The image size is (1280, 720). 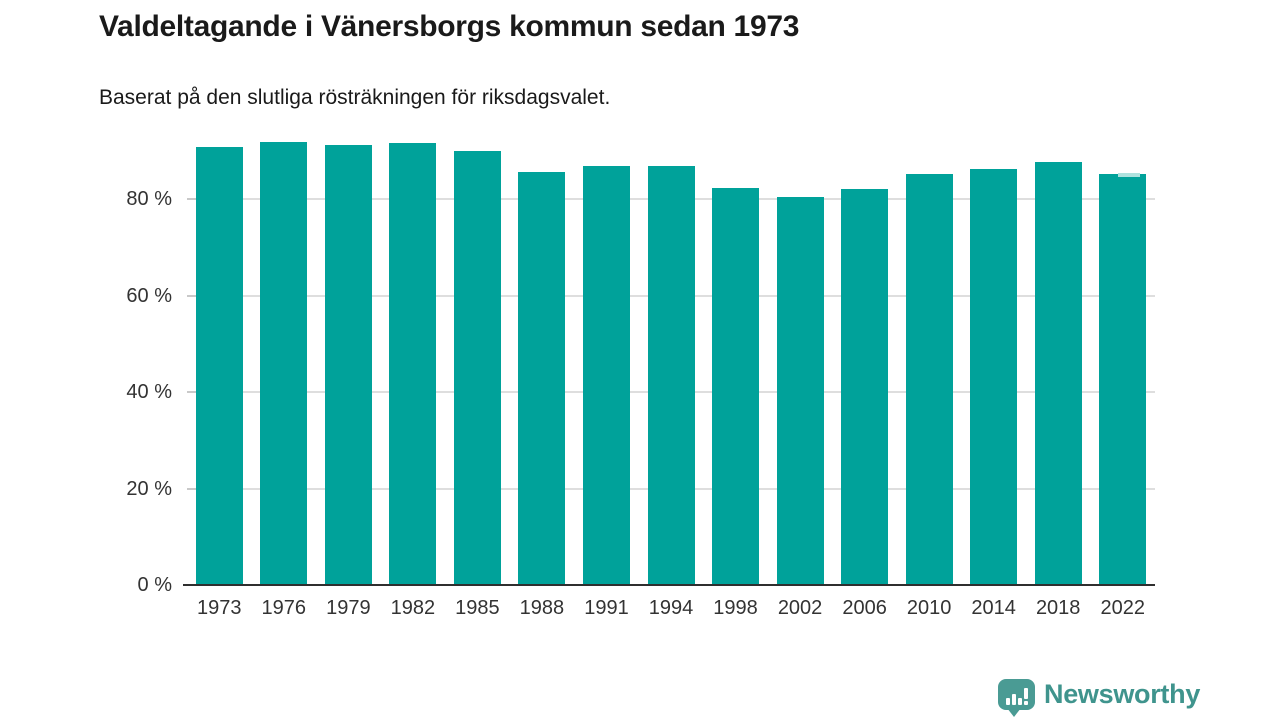 I want to click on bar-1991, so click(x=606, y=375).